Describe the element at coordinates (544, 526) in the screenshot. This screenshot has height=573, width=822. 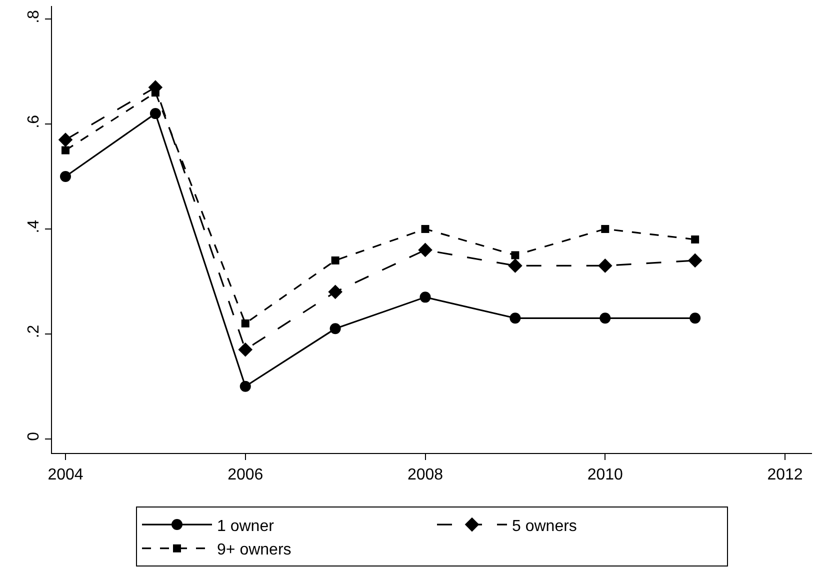
I see `legend-label: 5 owners` at that location.